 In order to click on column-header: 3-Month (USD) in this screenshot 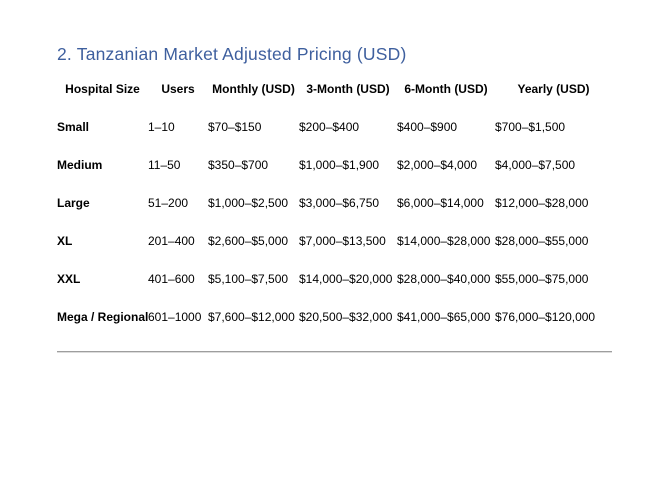, I will do `click(348, 89)`.